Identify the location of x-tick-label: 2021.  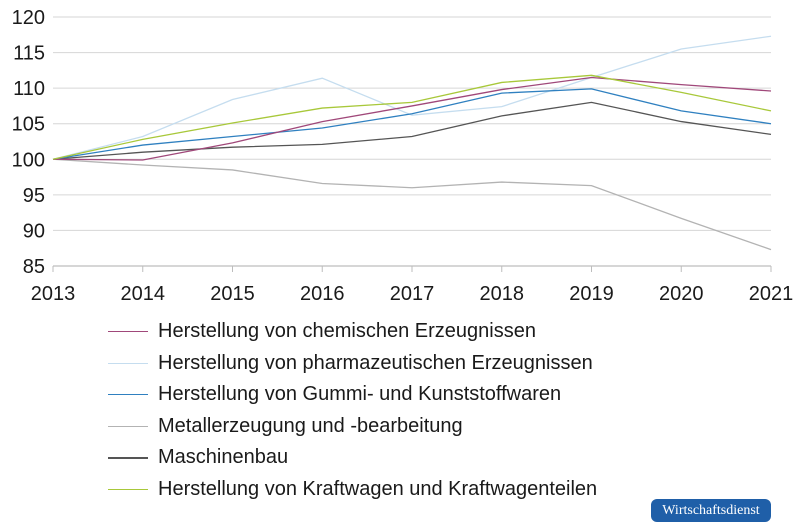
(771, 294).